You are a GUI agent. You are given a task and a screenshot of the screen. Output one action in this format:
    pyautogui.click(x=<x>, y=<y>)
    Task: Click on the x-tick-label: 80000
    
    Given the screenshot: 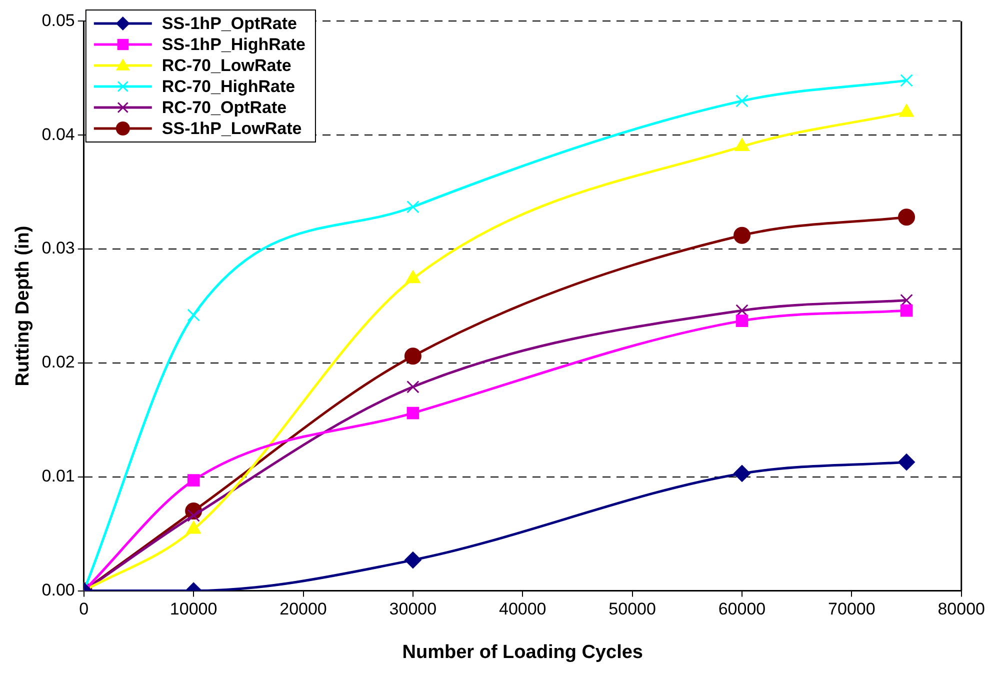 What is the action you would take?
    pyautogui.click(x=962, y=609)
    